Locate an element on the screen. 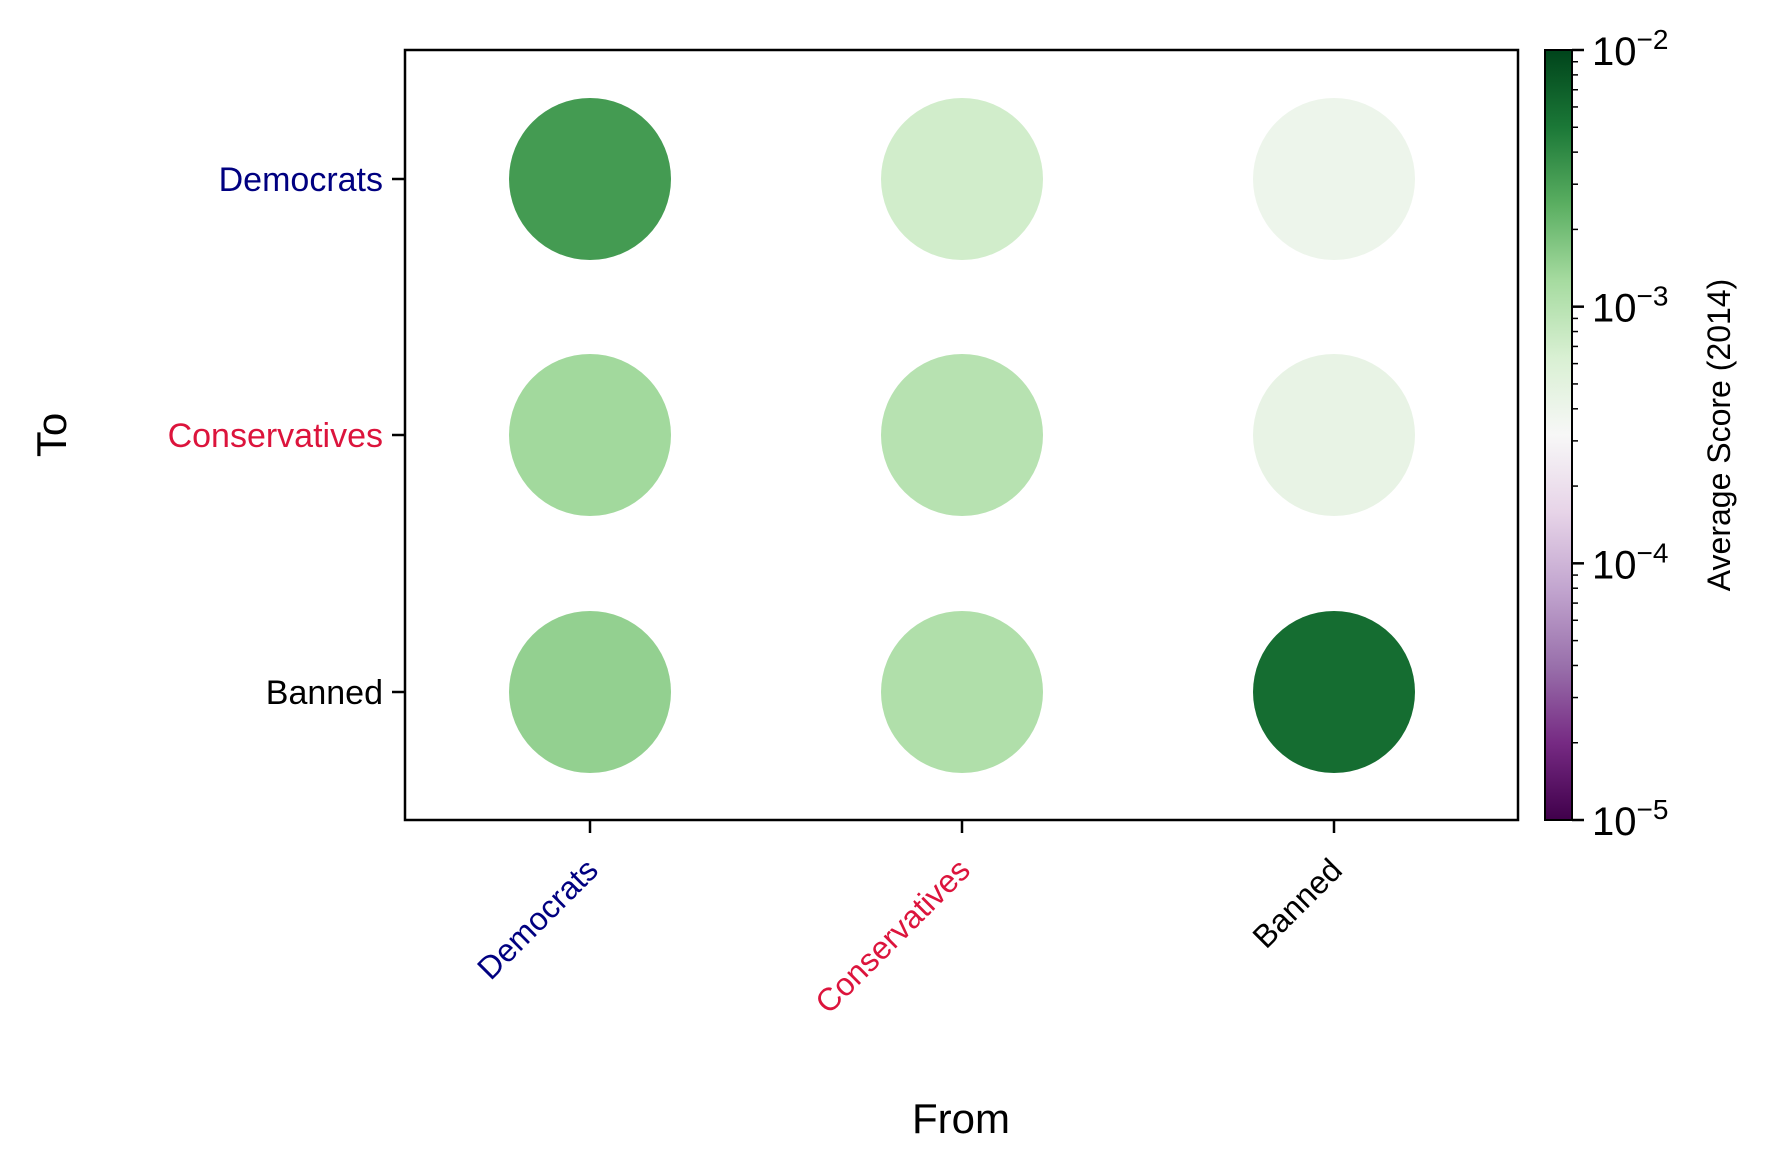  colorbar-ticks: 10⁻⁵ 10⁻⁴ 10⁻³ 10⁻² is located at coordinates (1620, 434).